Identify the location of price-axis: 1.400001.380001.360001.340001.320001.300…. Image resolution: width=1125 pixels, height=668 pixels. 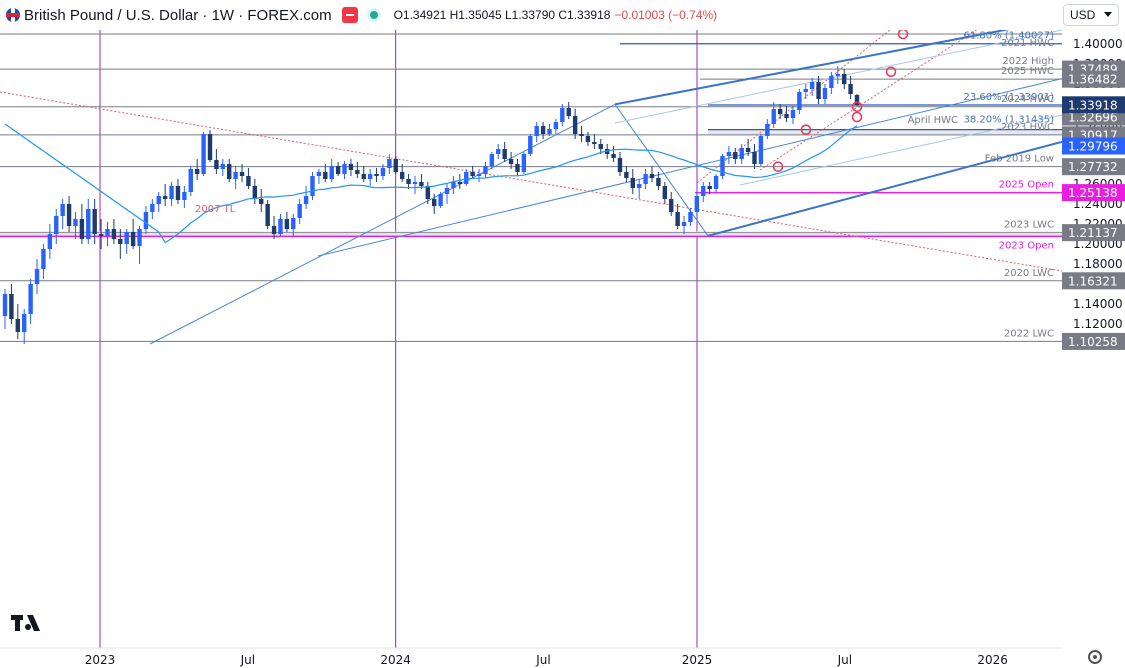
(1093, 339).